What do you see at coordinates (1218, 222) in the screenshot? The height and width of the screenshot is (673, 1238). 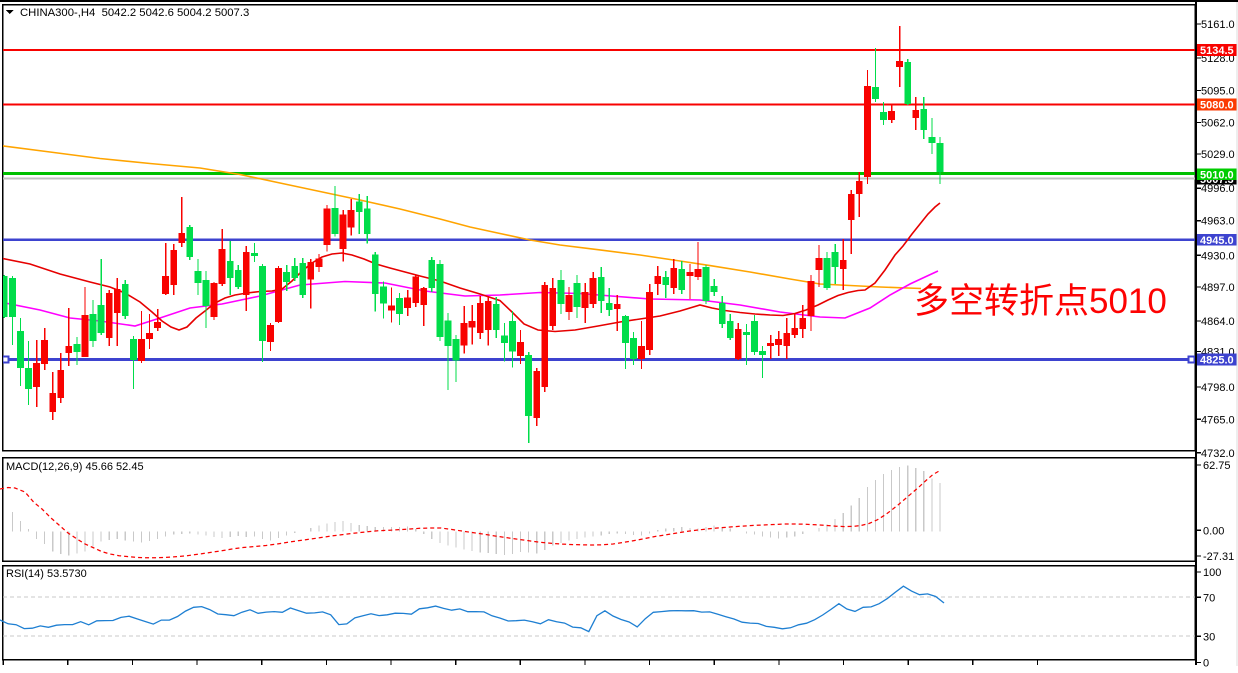 I see `svg-text: 4963.0` at bounding box center [1218, 222].